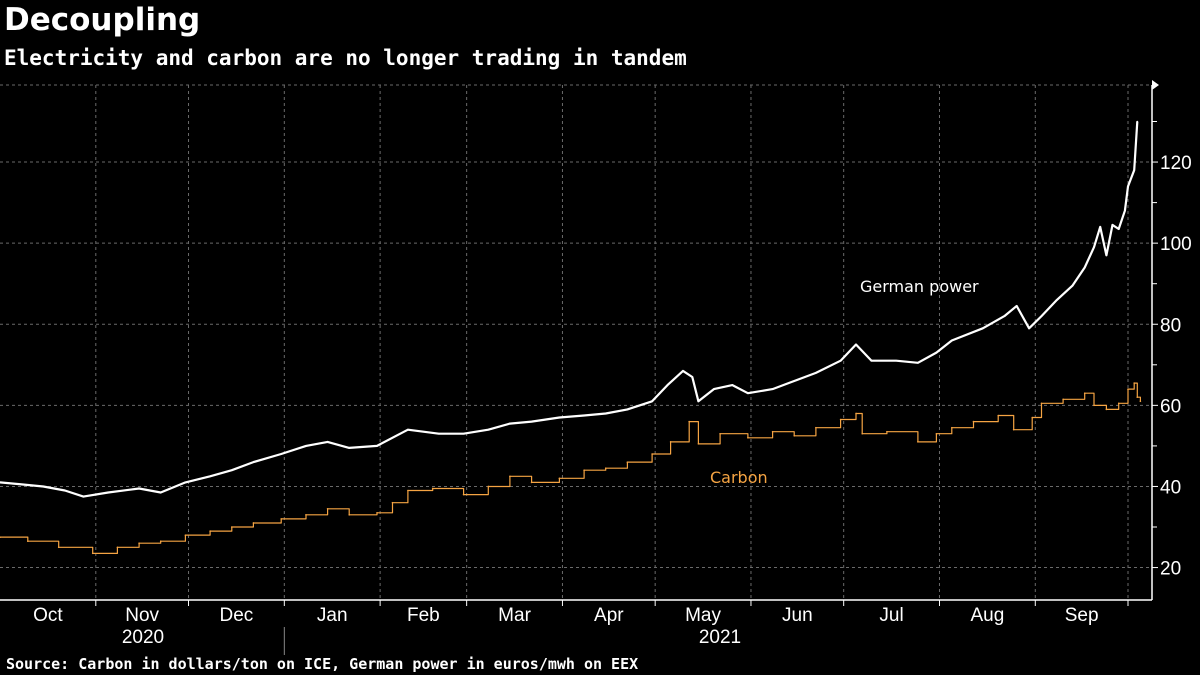  Describe the element at coordinates (48, 615) in the screenshot. I see `x-tick-label: Oct` at that location.